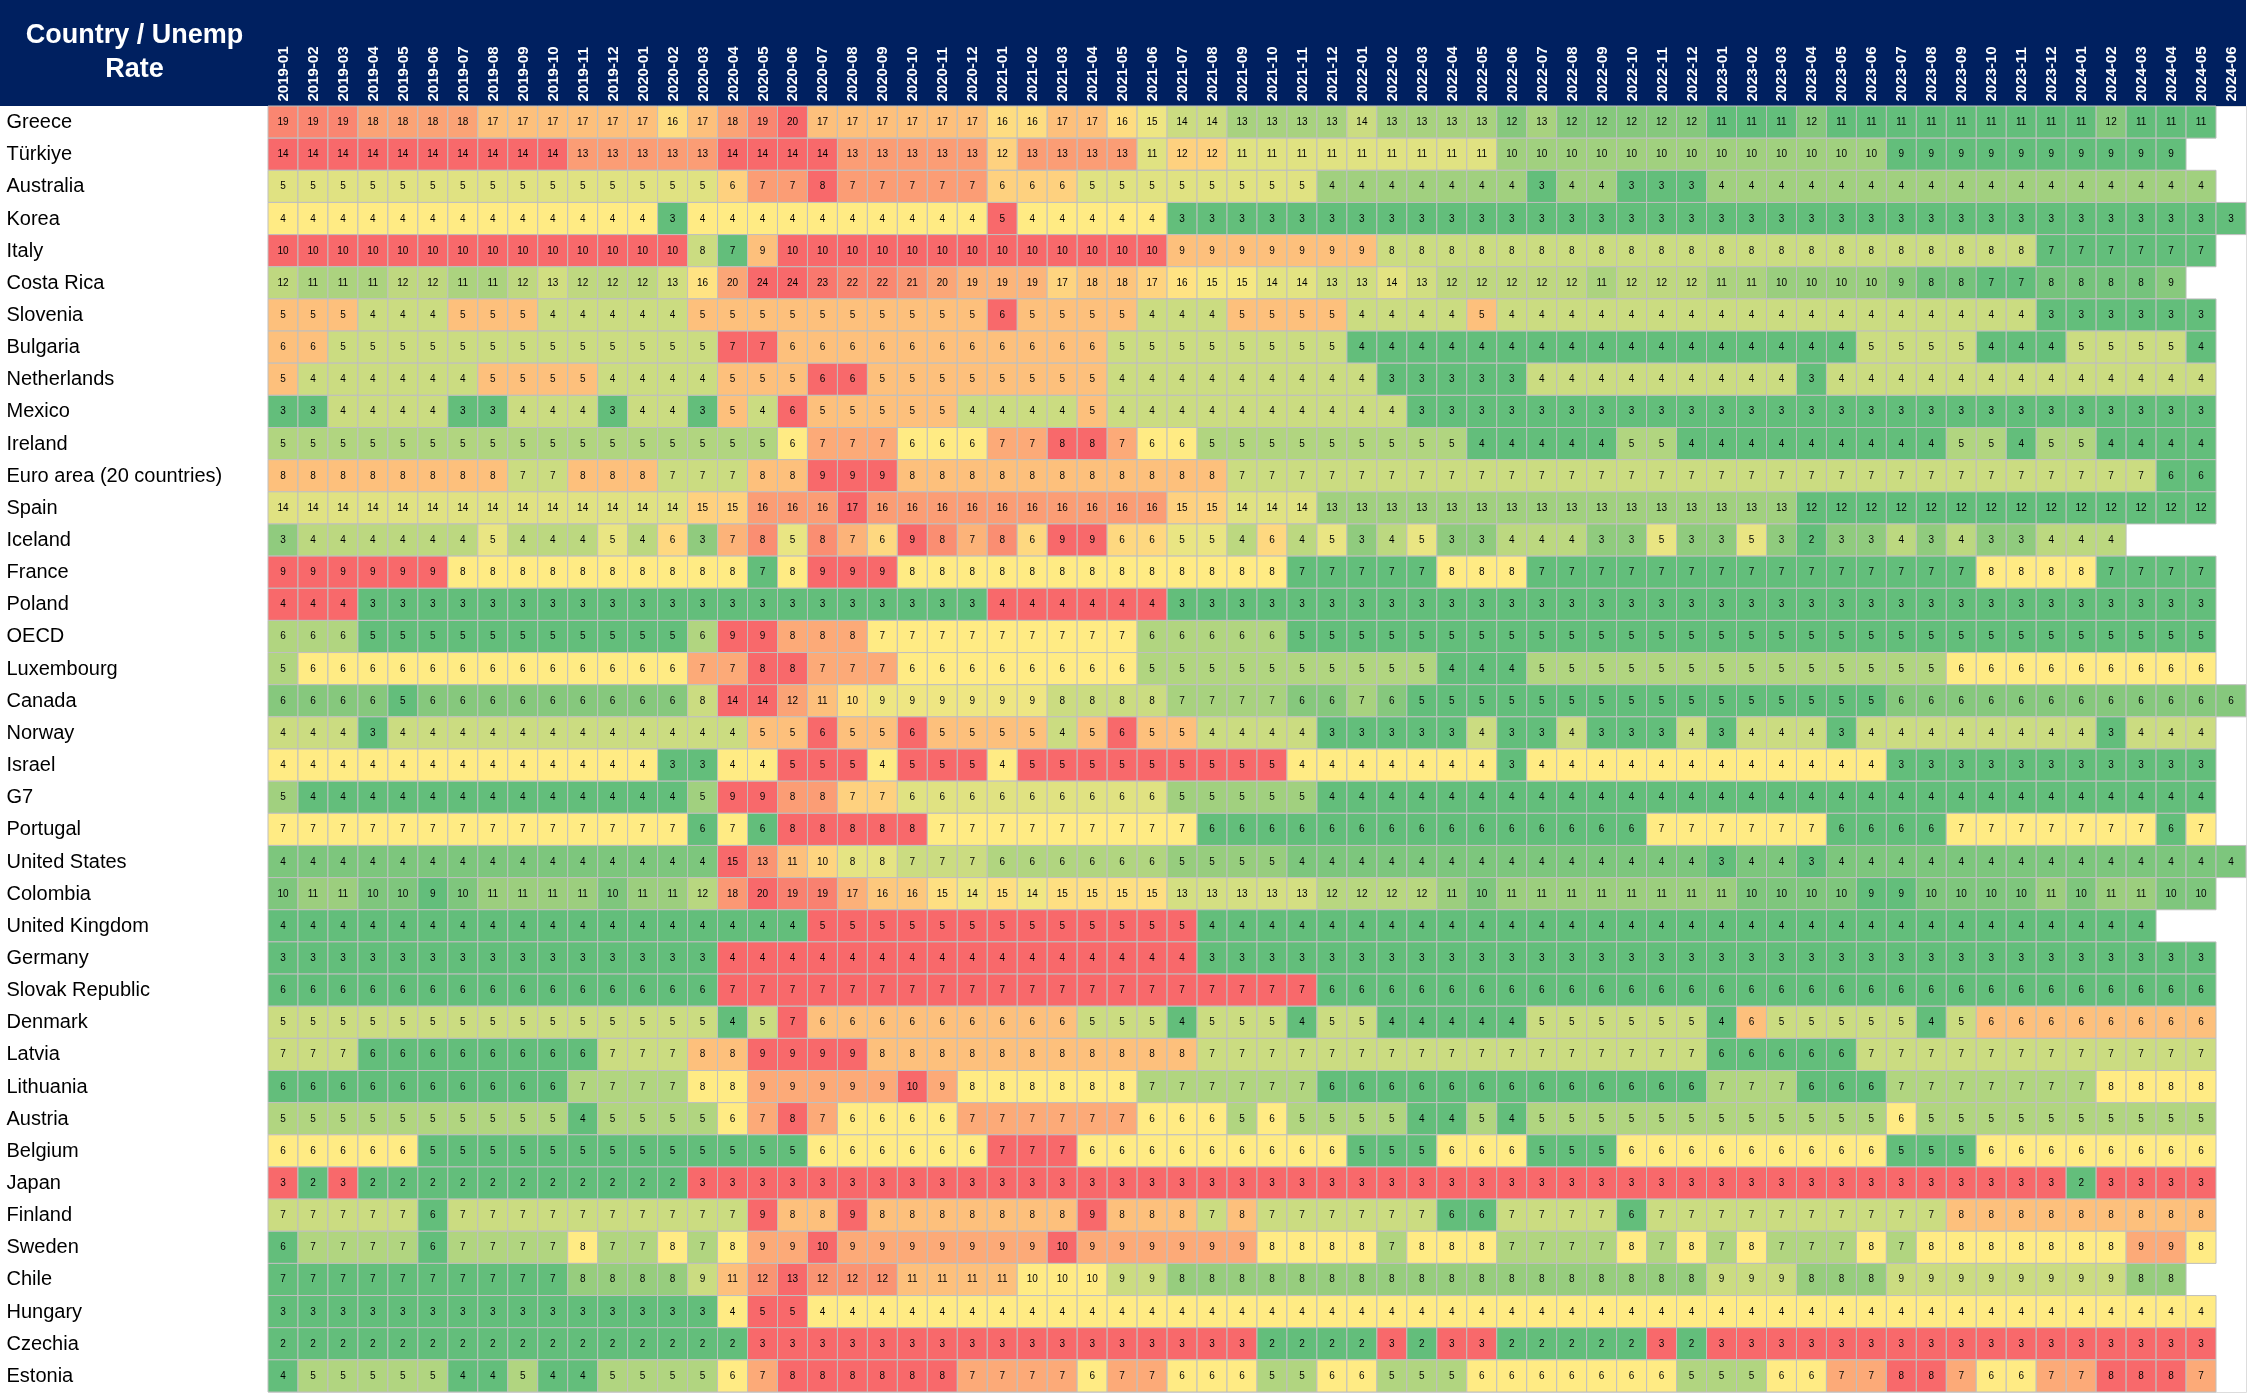  Describe the element at coordinates (462, 74) in the screenshot. I see `x-tick-label: 2019-07` at that location.